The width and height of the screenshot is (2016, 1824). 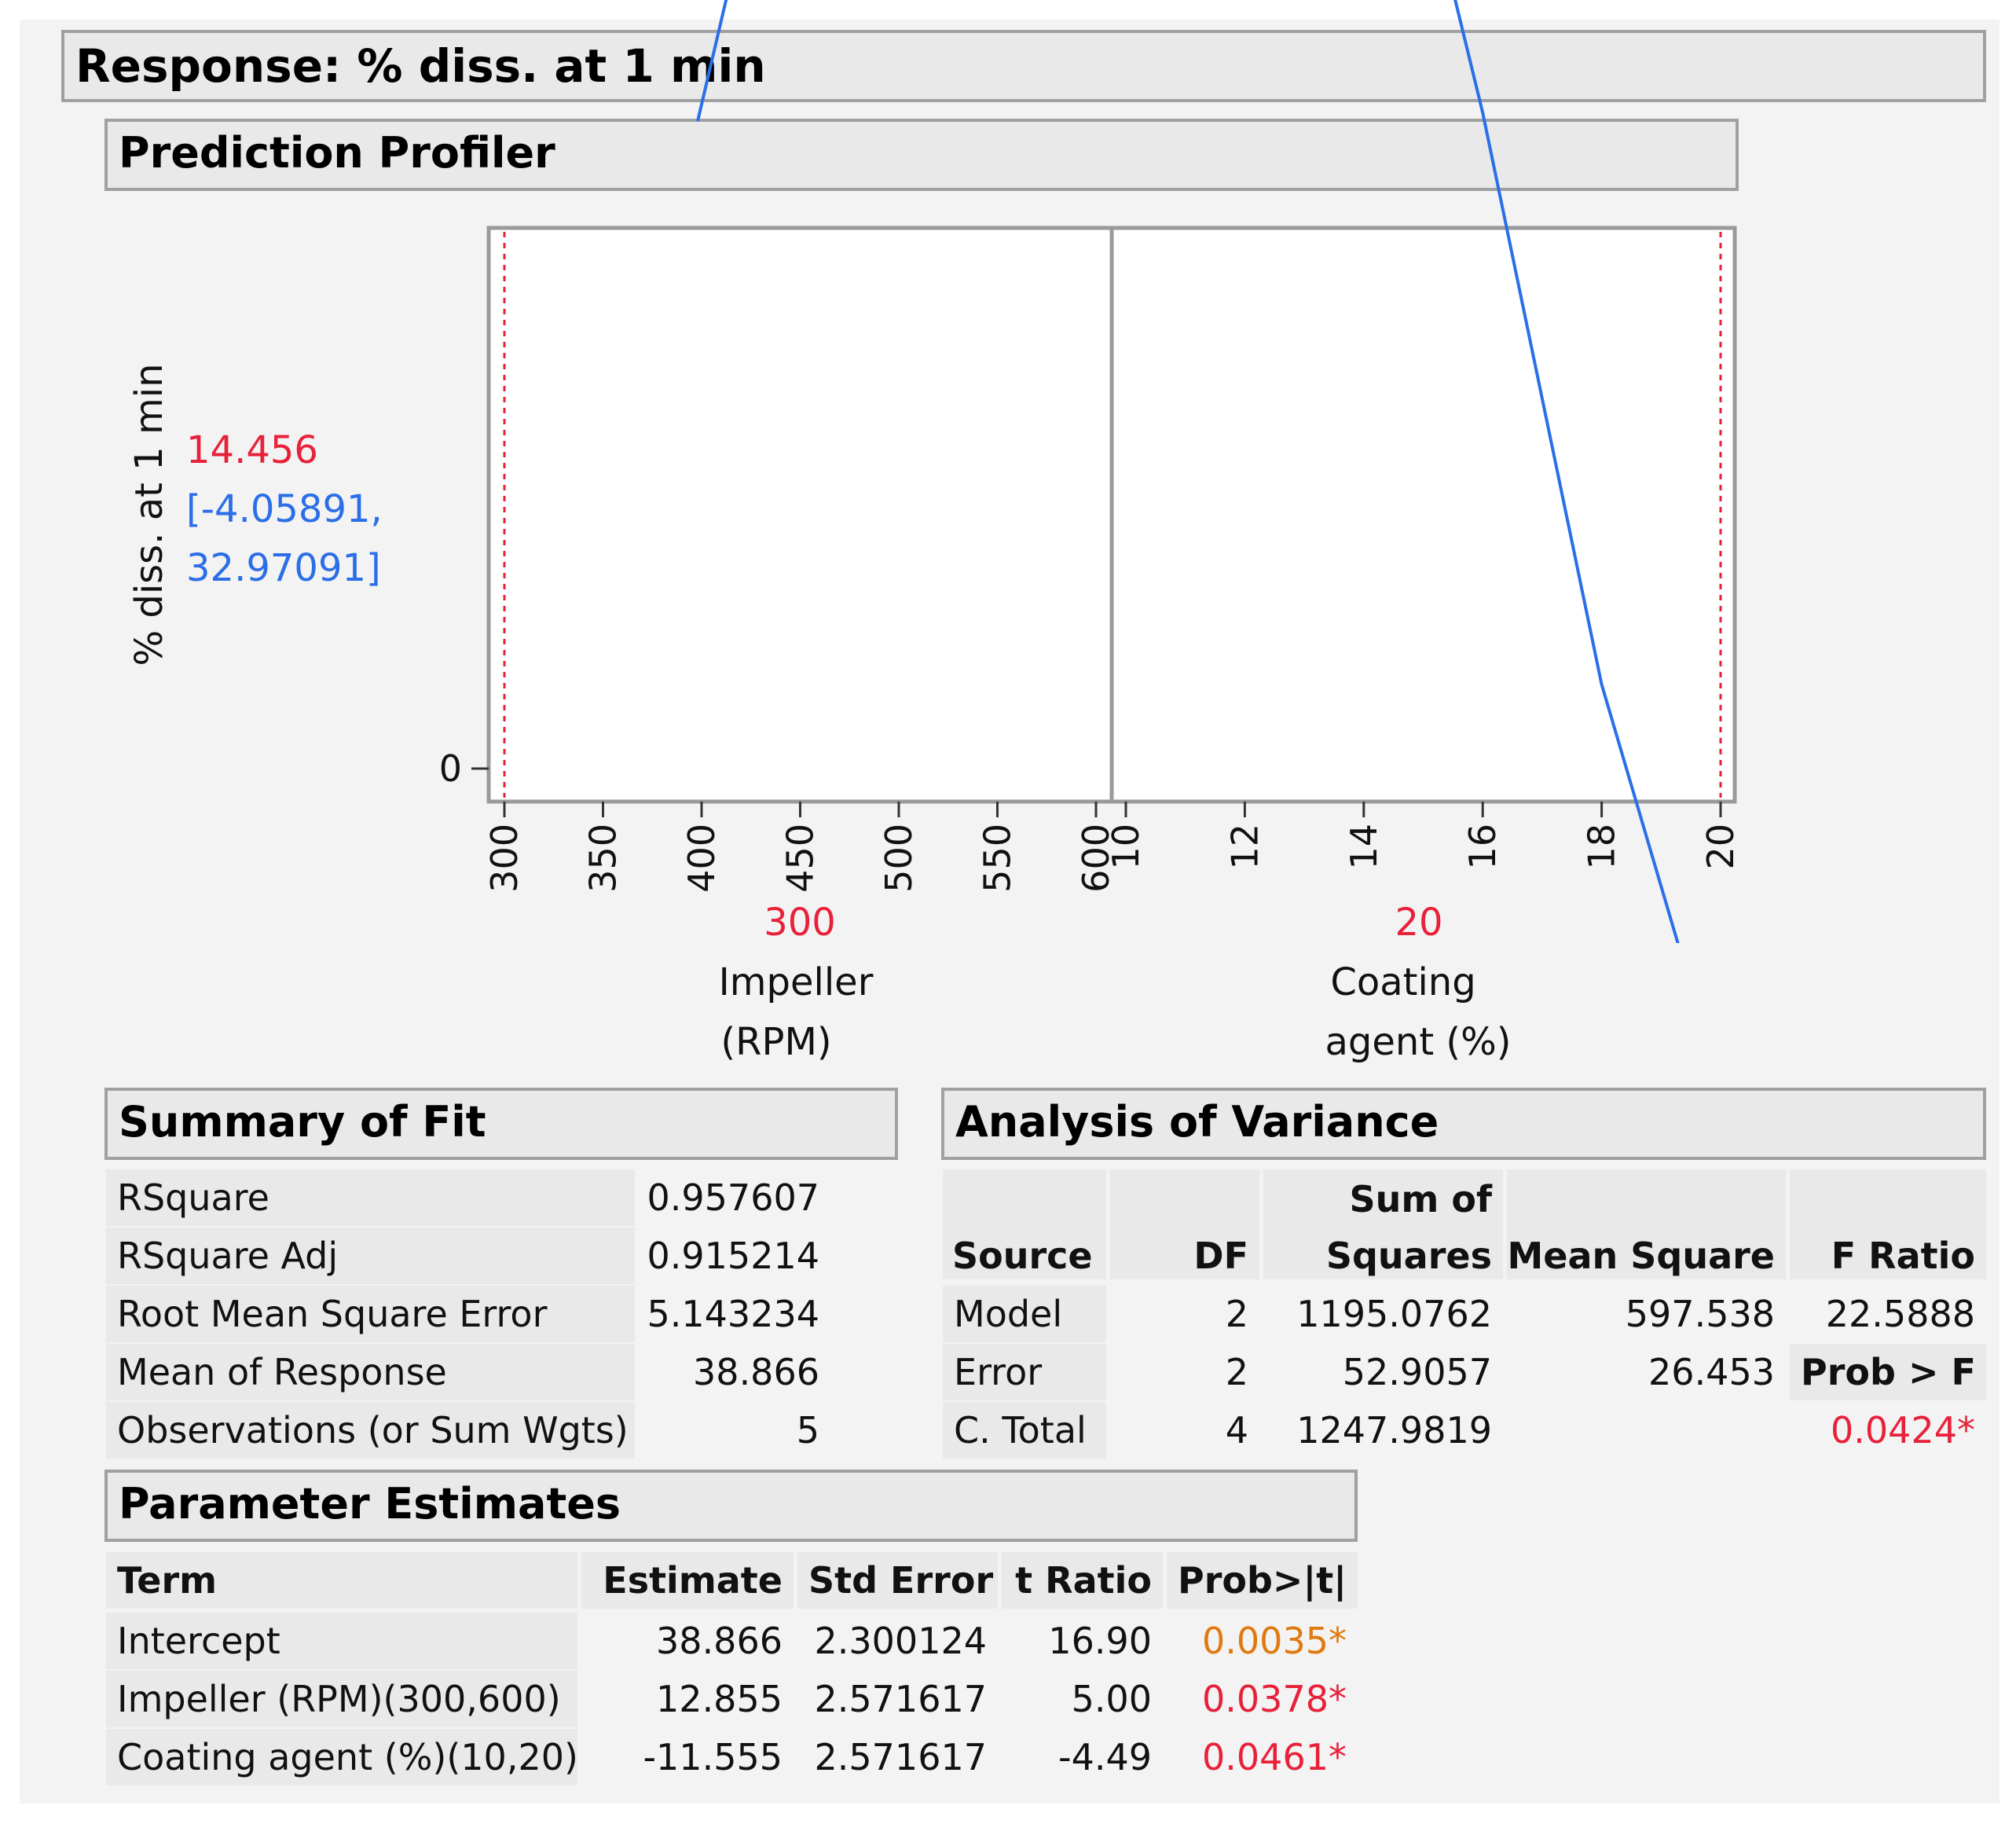 I want to click on pe-col-std-error: Std Error, so click(x=897, y=1580).